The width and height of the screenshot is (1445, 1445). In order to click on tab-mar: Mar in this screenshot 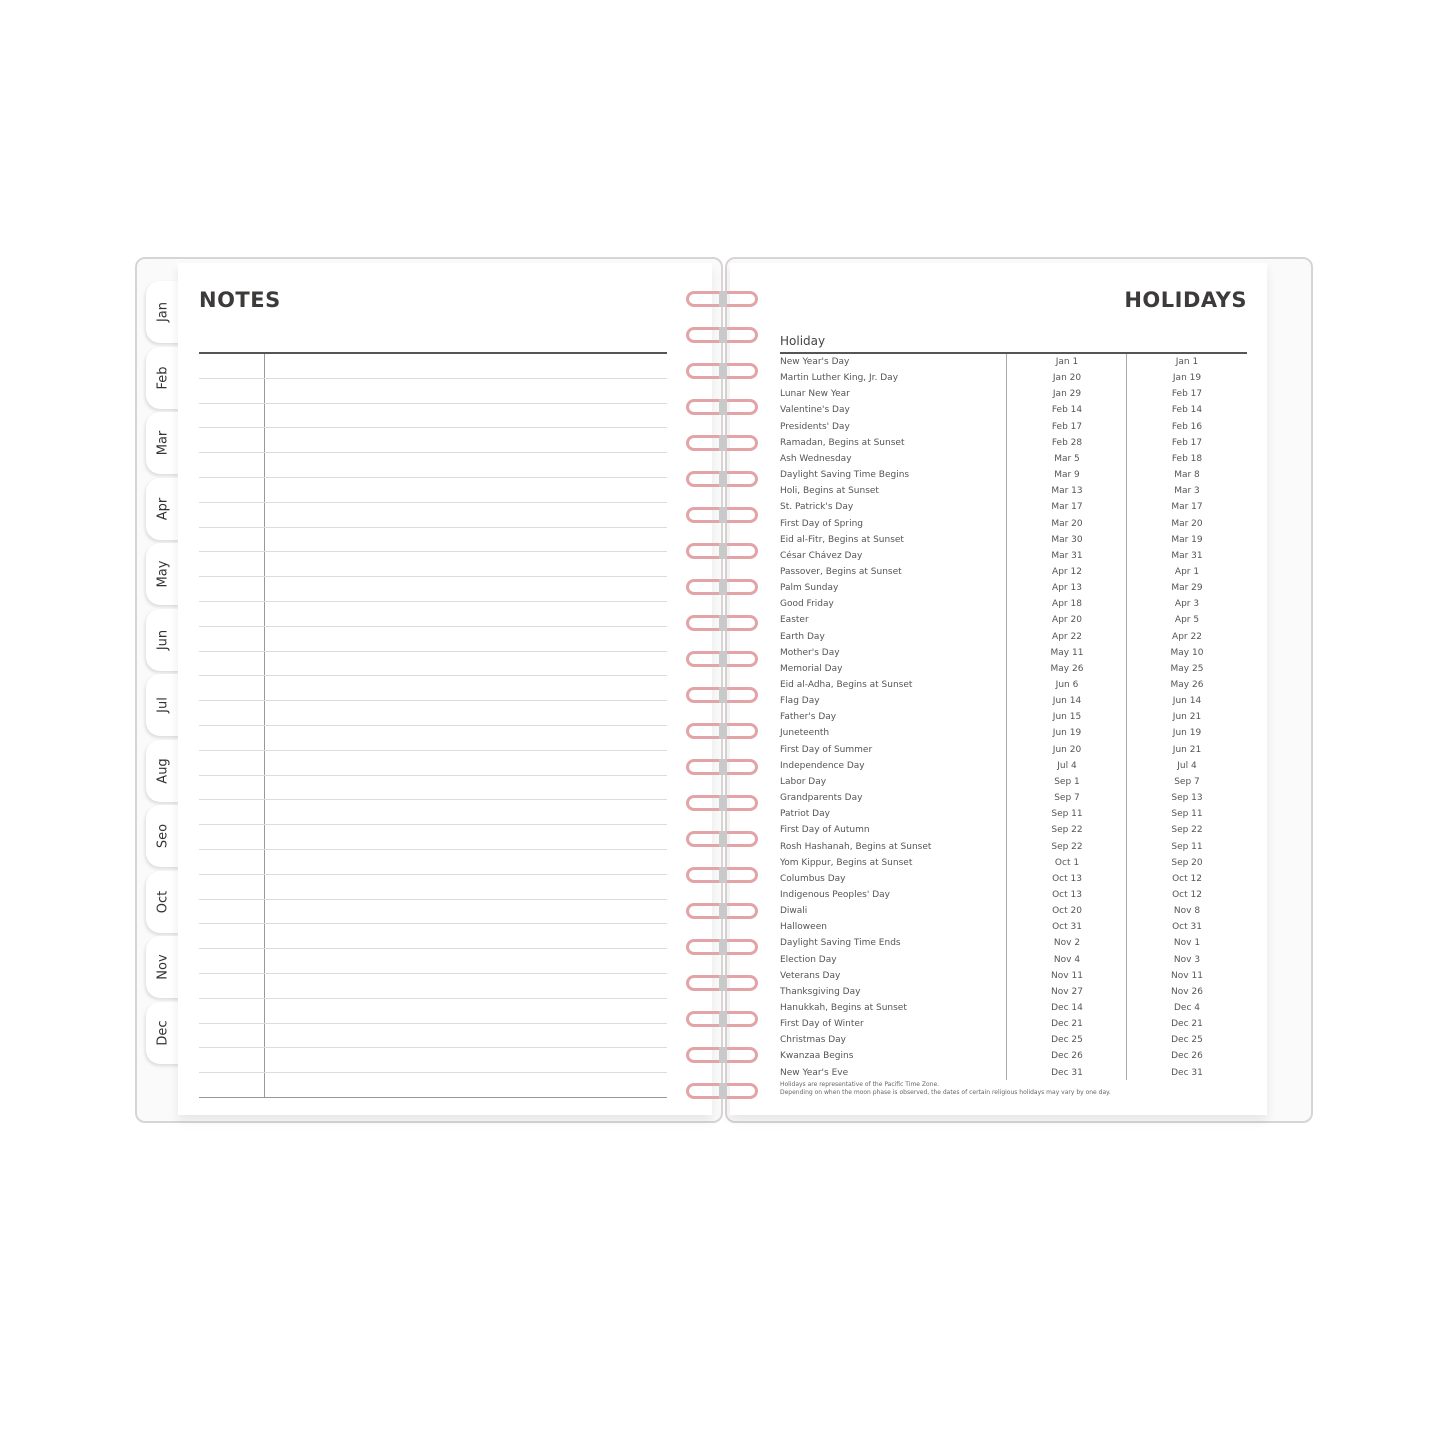, I will do `click(163, 443)`.